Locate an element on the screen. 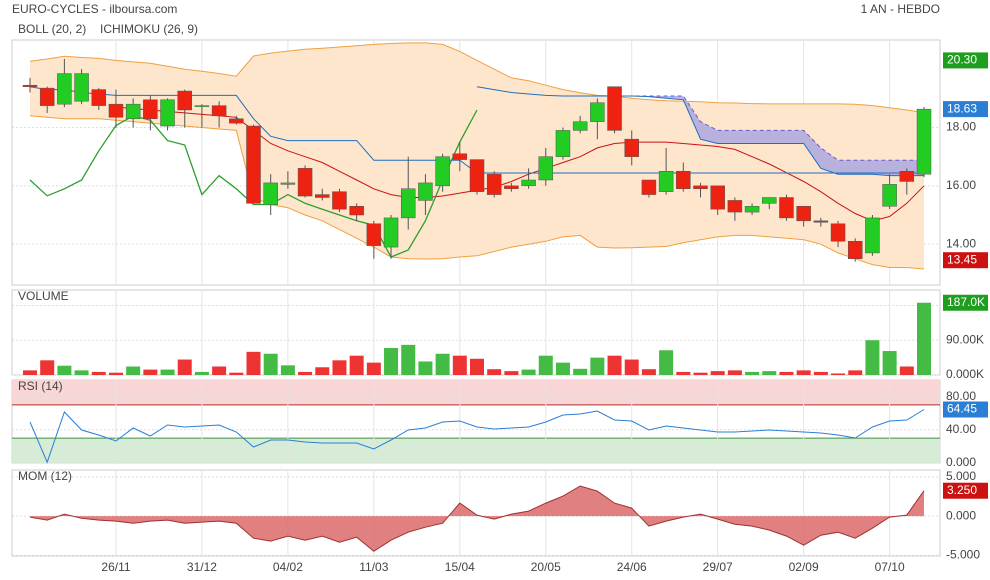 The image size is (990, 580). x-tick-label: 29/07 is located at coordinates (718, 567).